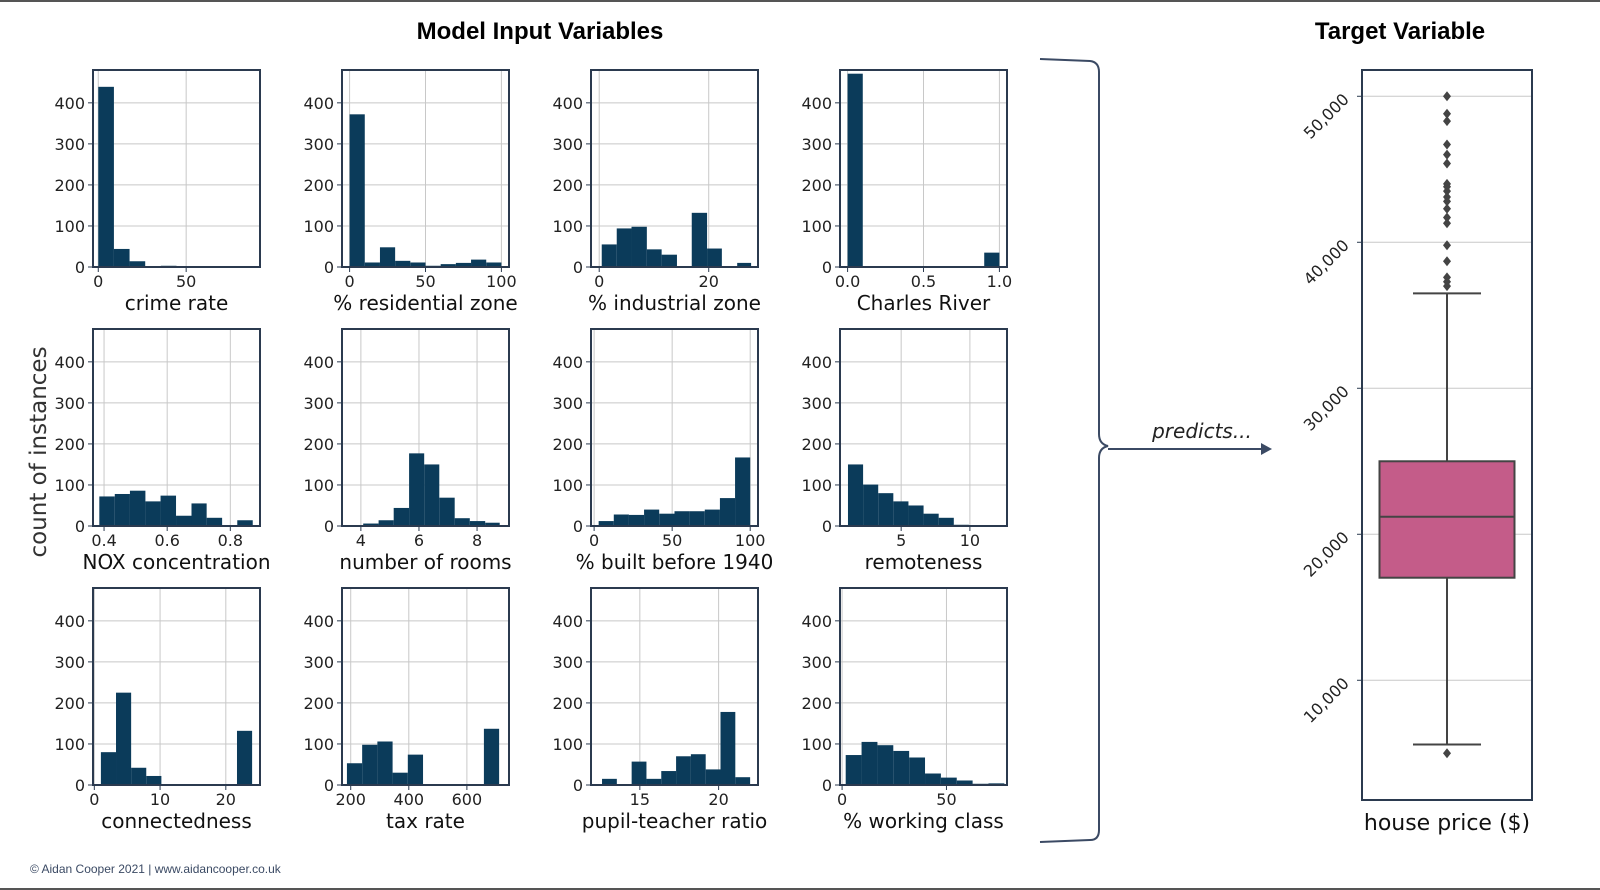 The height and width of the screenshot is (890, 1600). I want to click on x-tick-label: 10, so click(970, 540).